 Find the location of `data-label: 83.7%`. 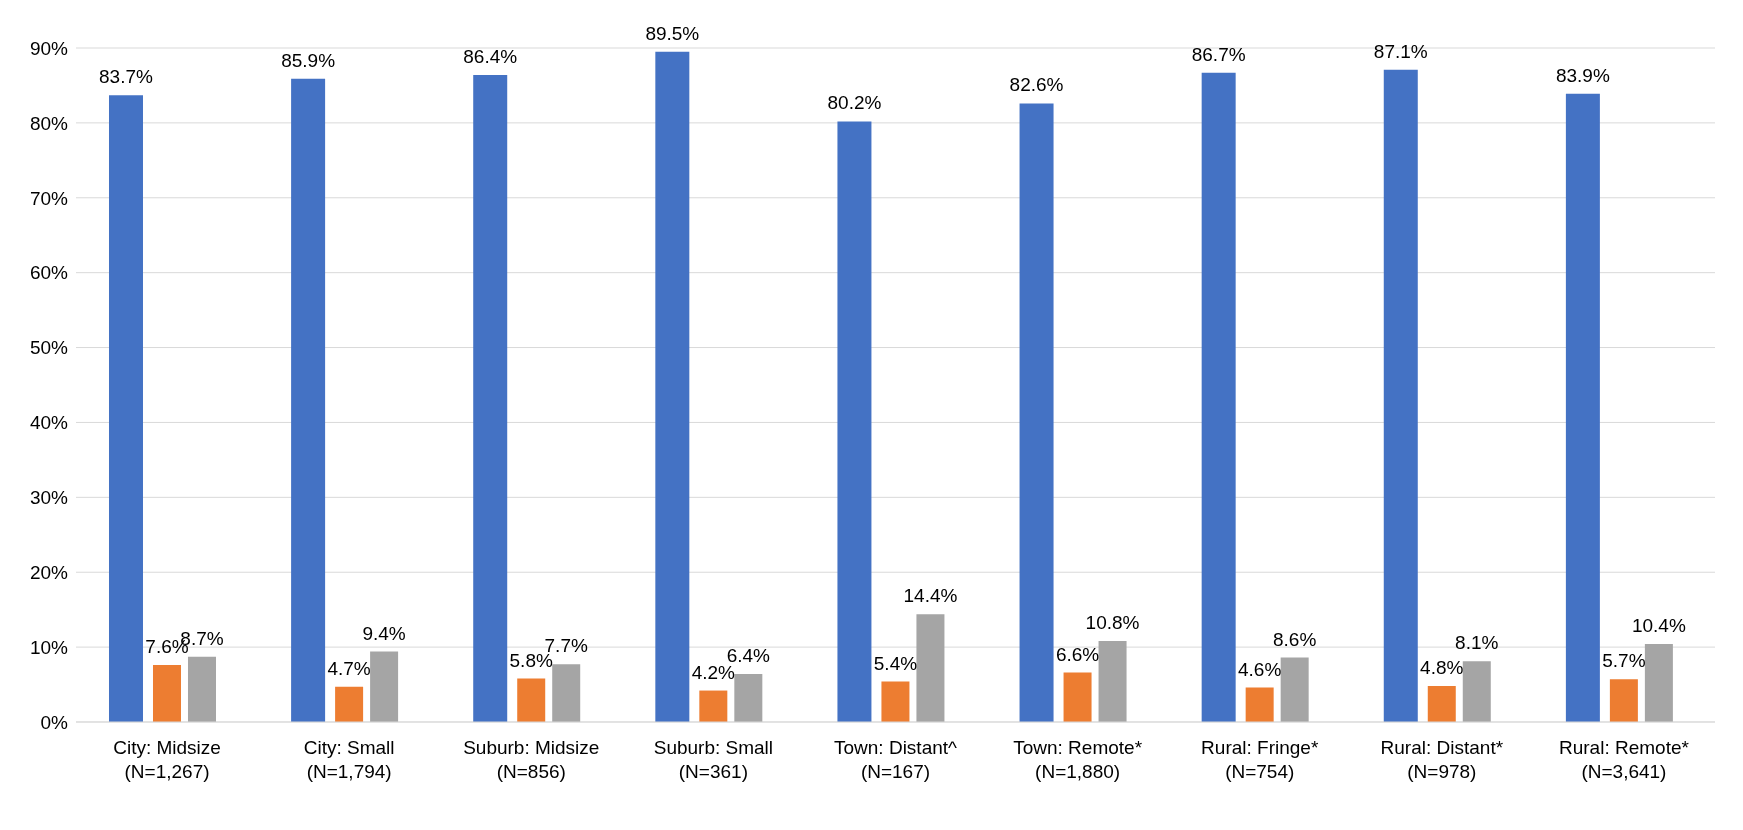

data-label: 83.7% is located at coordinates (126, 77).